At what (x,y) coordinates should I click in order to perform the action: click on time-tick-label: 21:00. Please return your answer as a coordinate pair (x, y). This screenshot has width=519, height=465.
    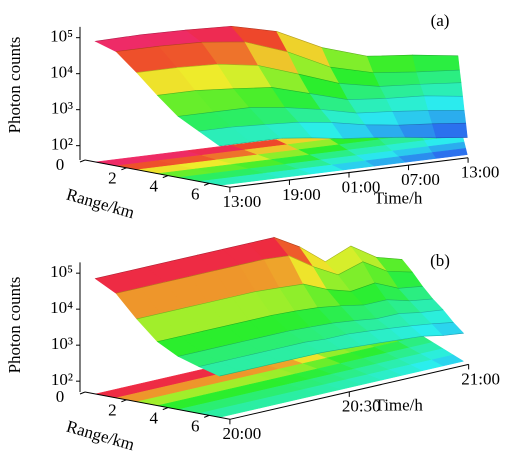
    Looking at the image, I should click on (480, 378).